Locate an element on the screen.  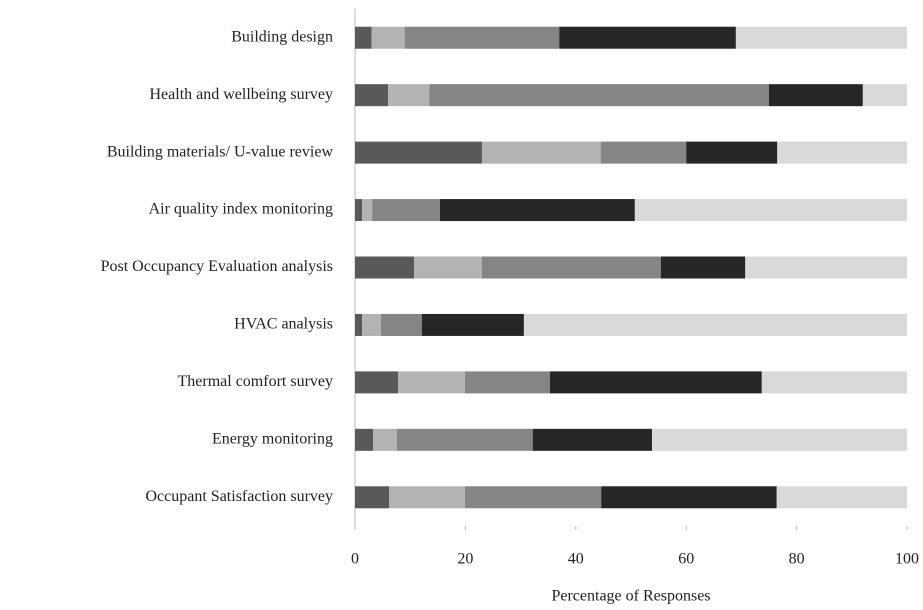
x-tick-label: 80 is located at coordinates (797, 559).